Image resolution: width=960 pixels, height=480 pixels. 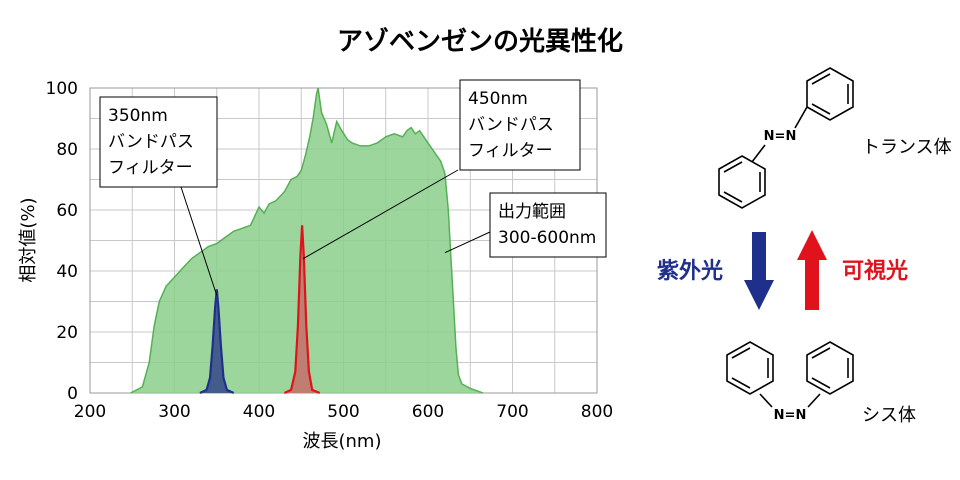 I want to click on y-tick-label: 80, so click(x=67, y=150).